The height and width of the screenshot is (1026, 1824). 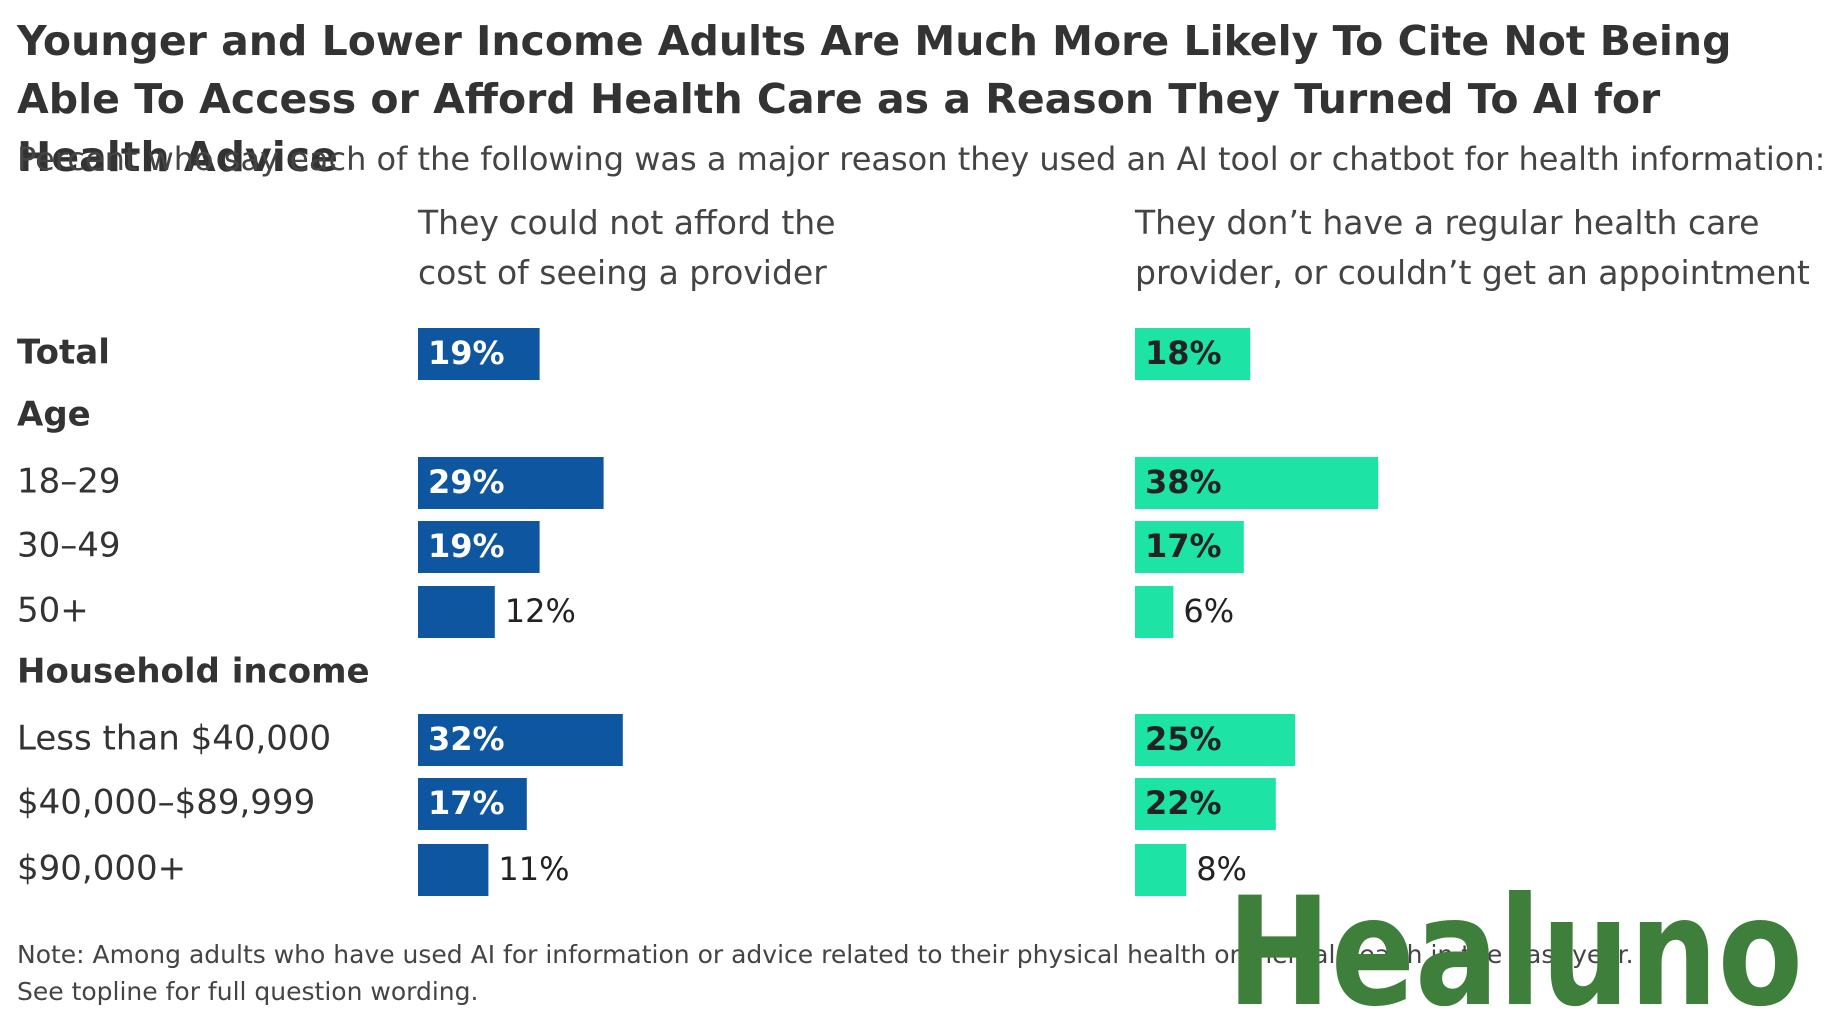 What do you see at coordinates (540, 611) in the screenshot?
I see `value-label: 12%` at bounding box center [540, 611].